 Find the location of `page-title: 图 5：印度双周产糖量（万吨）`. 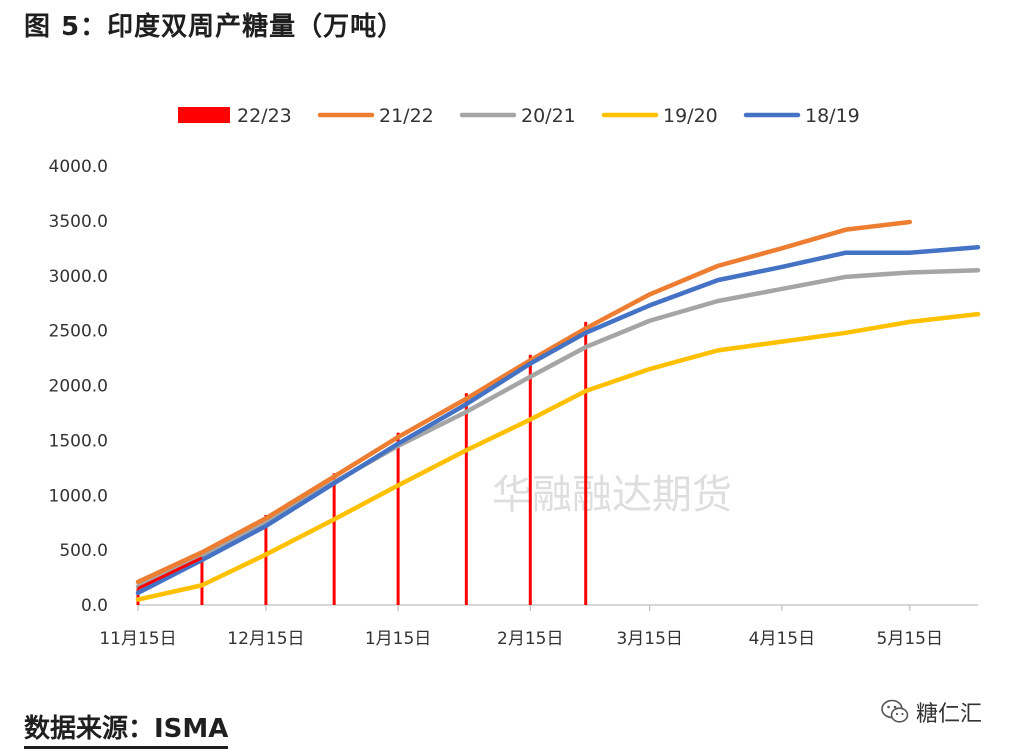

page-title: 图 5：印度双周产糖量（万吨） is located at coordinates (214, 27).